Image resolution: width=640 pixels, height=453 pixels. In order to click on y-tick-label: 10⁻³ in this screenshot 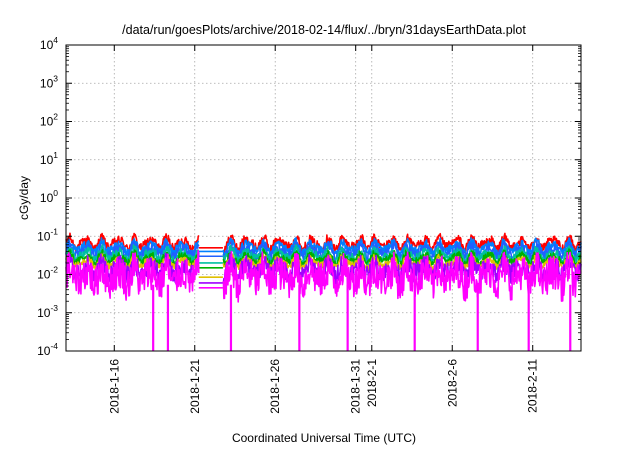, I will do `click(47, 311)`.